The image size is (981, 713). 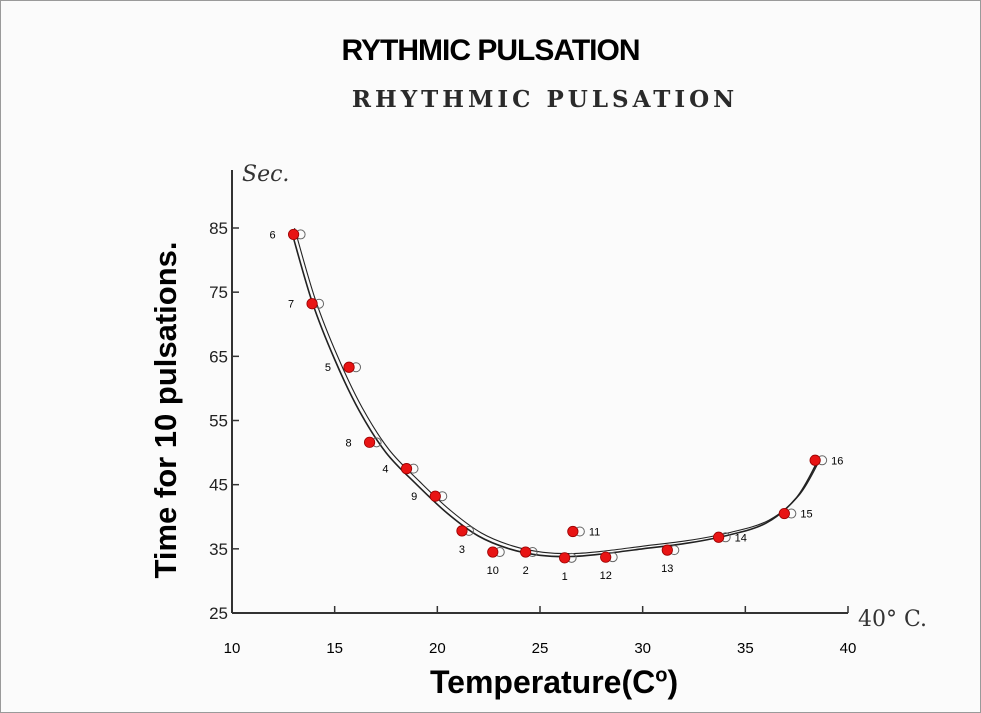 What do you see at coordinates (848, 648) in the screenshot?
I see `x-tick-label: 40` at bounding box center [848, 648].